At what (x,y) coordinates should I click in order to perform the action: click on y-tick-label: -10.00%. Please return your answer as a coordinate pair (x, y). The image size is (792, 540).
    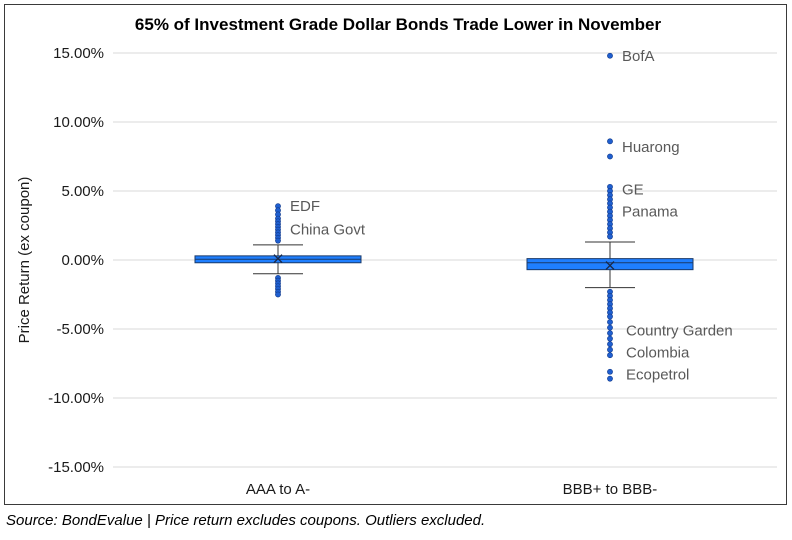
    Looking at the image, I should click on (76, 398).